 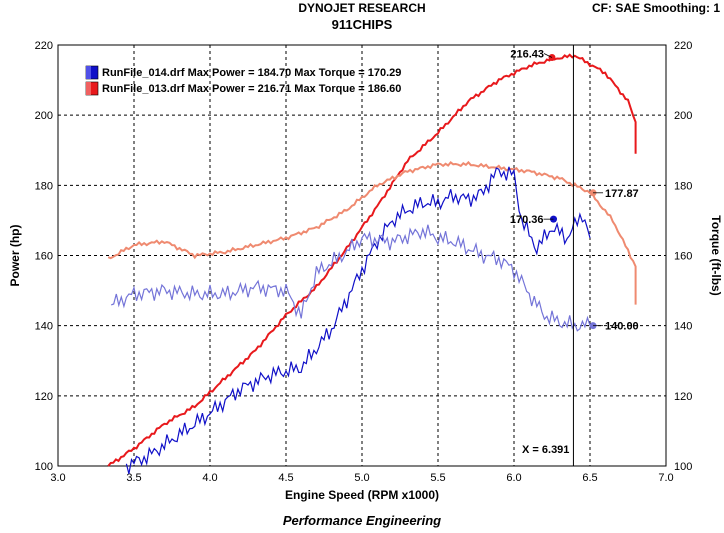 I want to click on y2-tick-label: 220, so click(x=683, y=46).